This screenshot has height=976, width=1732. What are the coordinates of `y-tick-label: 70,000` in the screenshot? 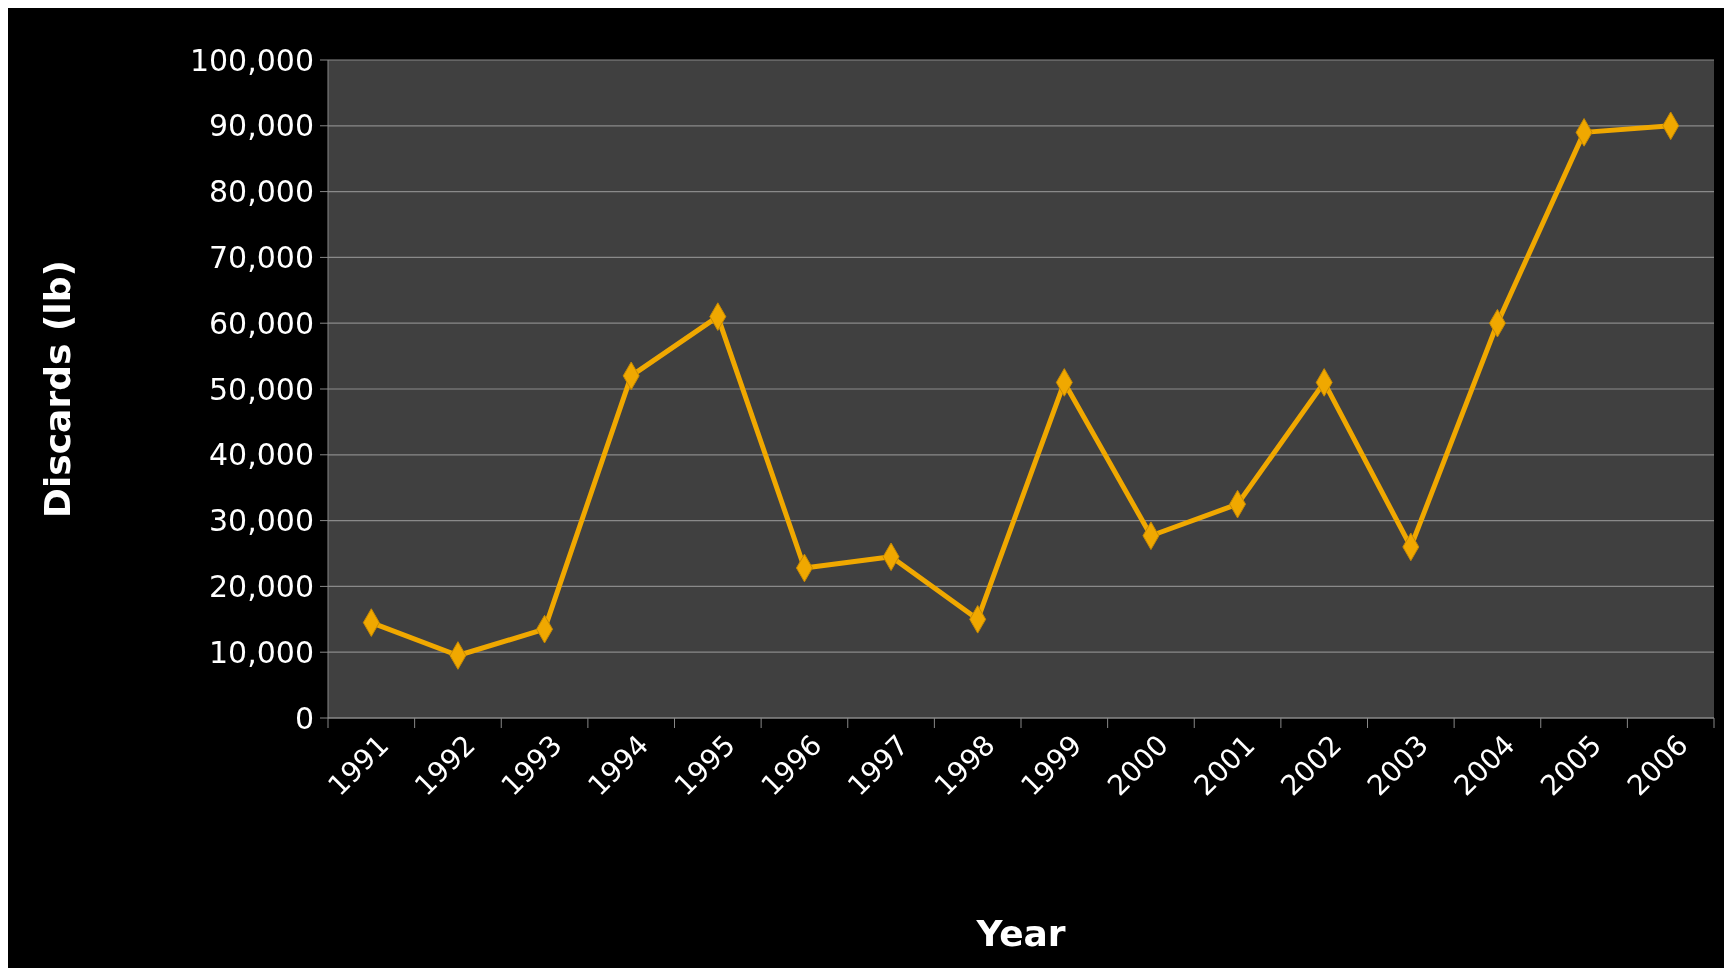 It's located at (261, 257).